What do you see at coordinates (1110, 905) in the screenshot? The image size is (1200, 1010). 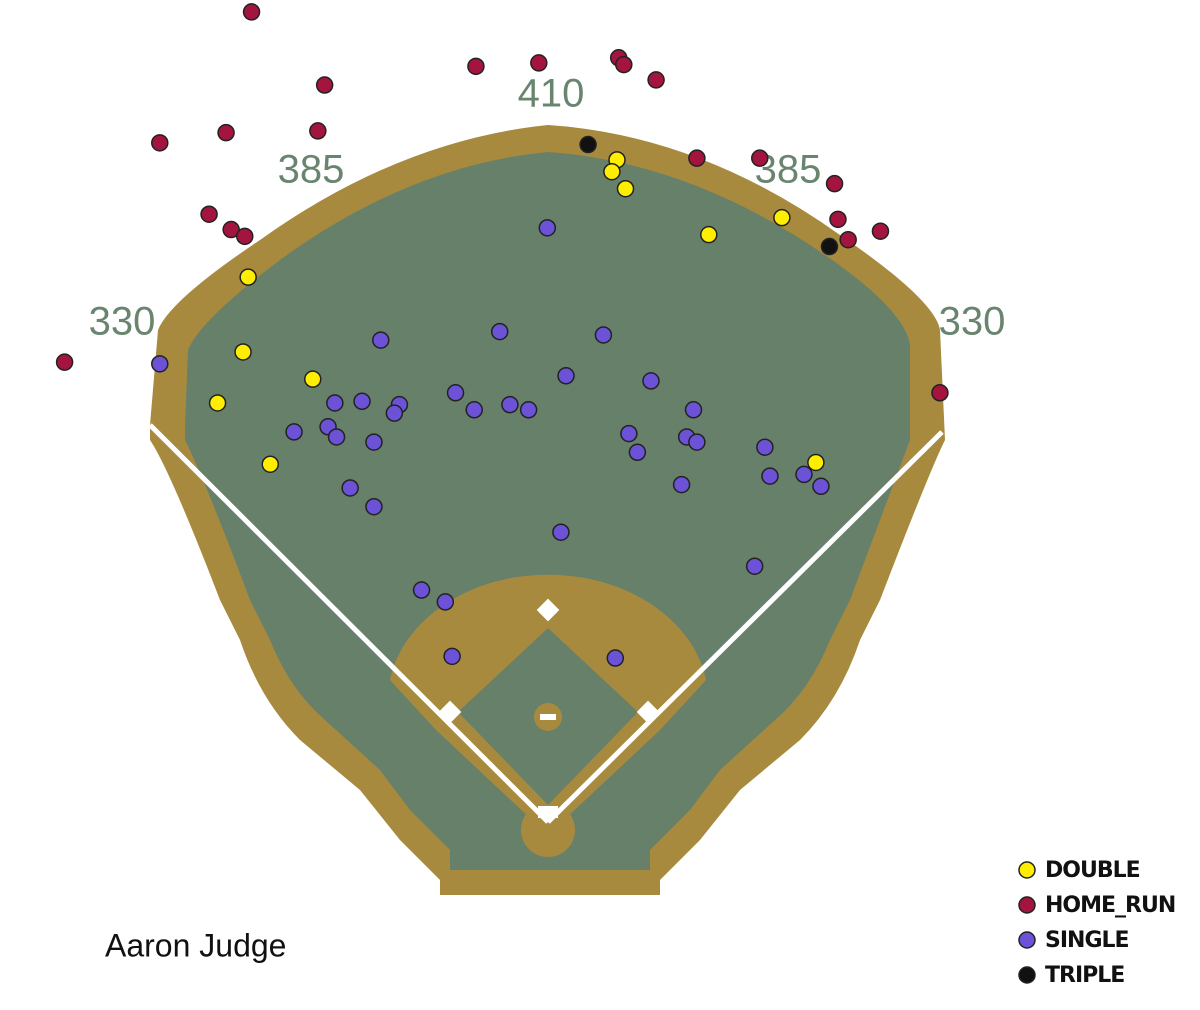 I see `legend-label: HOME_RUN` at bounding box center [1110, 905].